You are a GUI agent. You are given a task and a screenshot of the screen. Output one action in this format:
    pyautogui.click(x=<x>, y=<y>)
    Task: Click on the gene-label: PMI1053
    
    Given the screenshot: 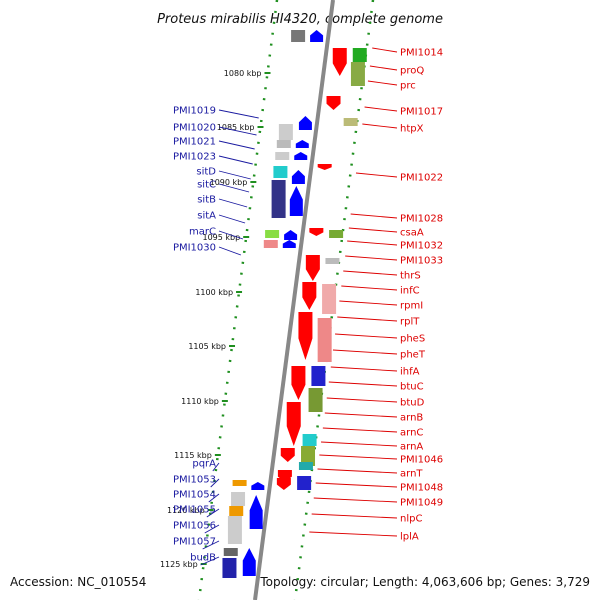 What is the action you would take?
    pyautogui.click(x=194, y=480)
    